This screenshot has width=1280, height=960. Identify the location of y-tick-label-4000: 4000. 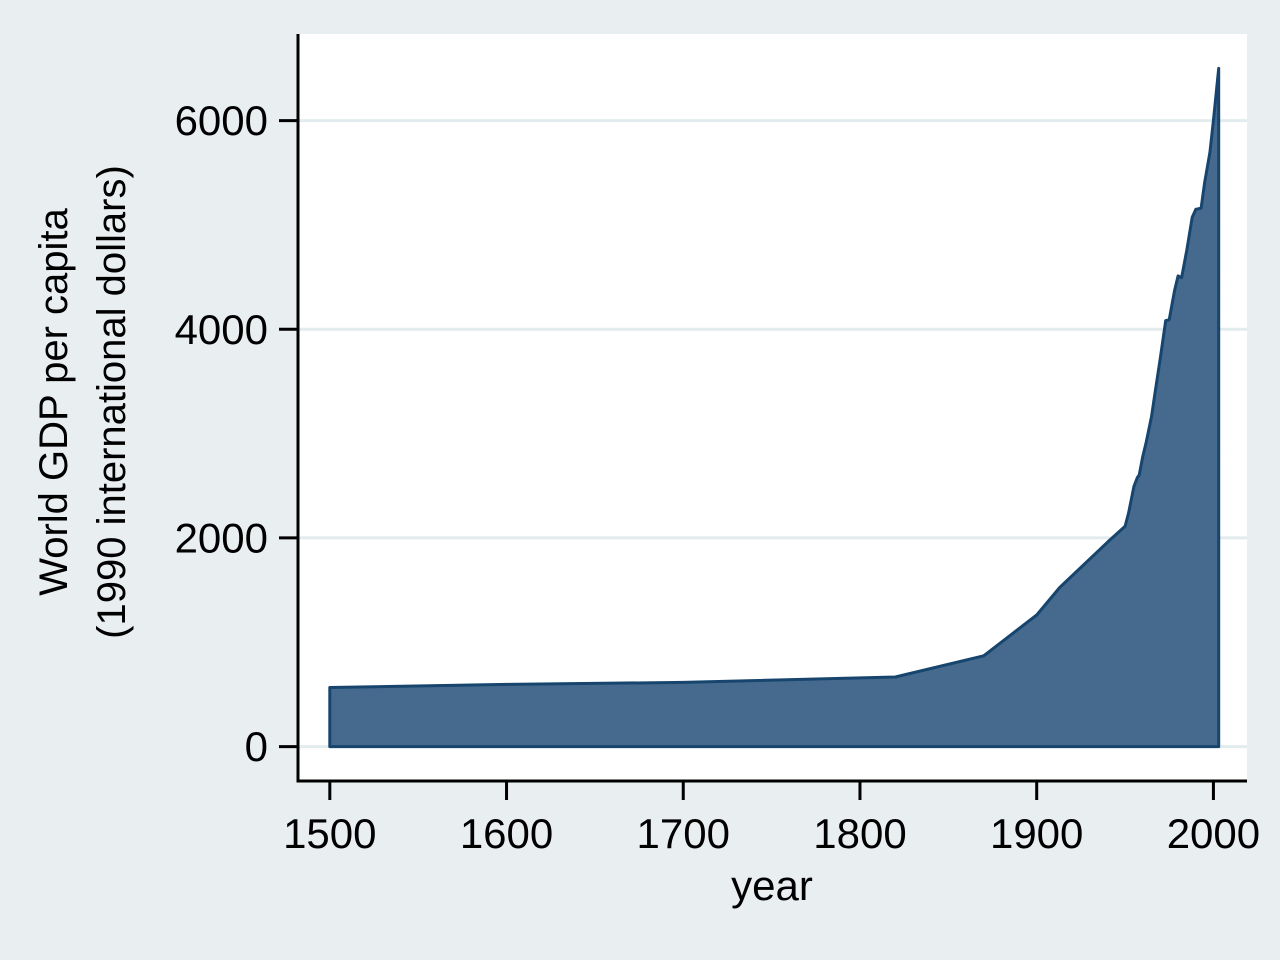
(221, 329).